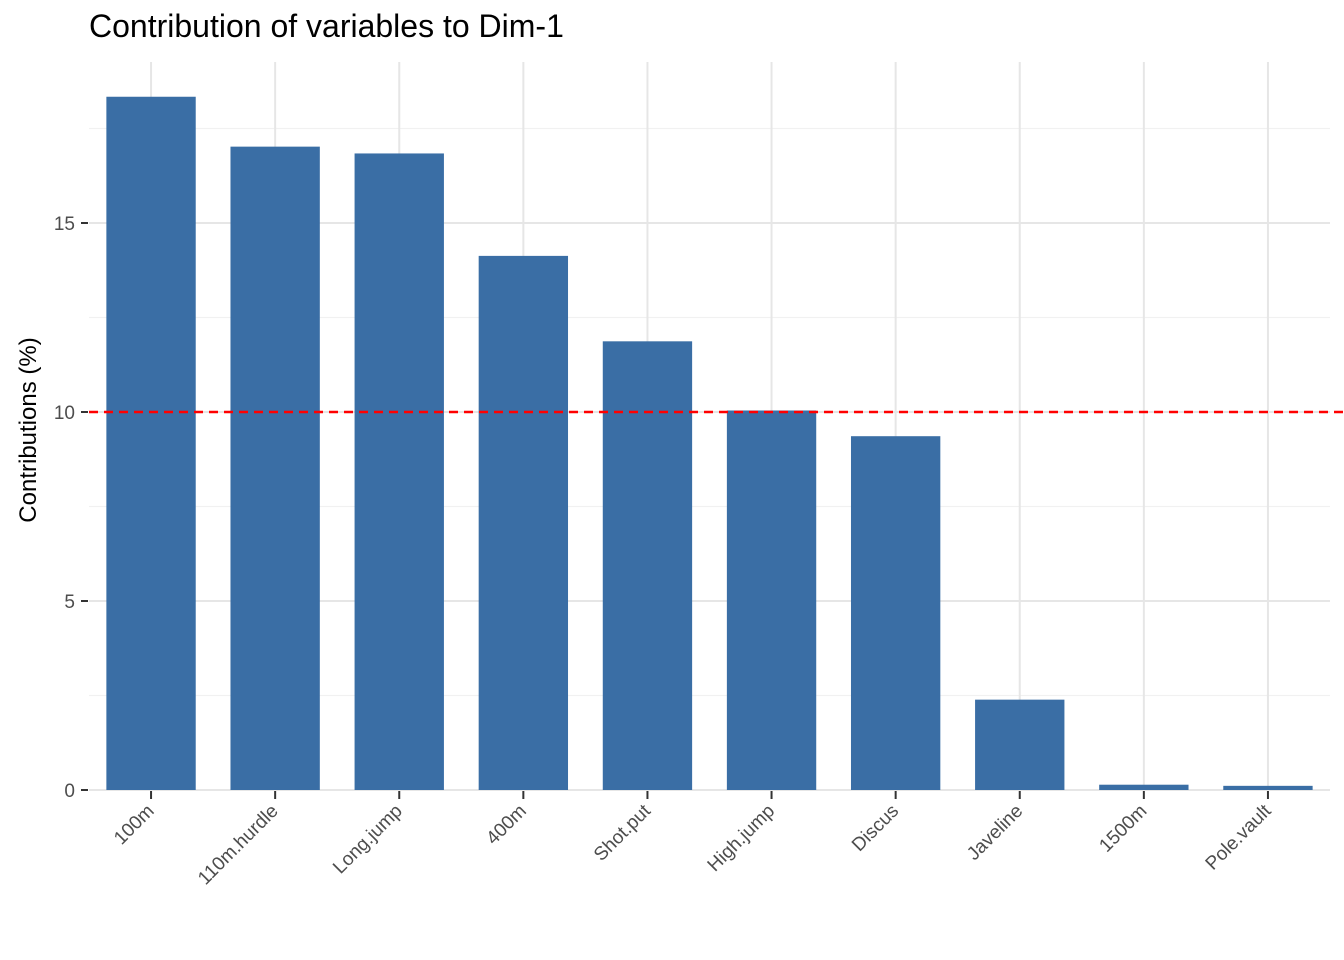  What do you see at coordinates (895, 613) in the screenshot?
I see `bar-discus` at bounding box center [895, 613].